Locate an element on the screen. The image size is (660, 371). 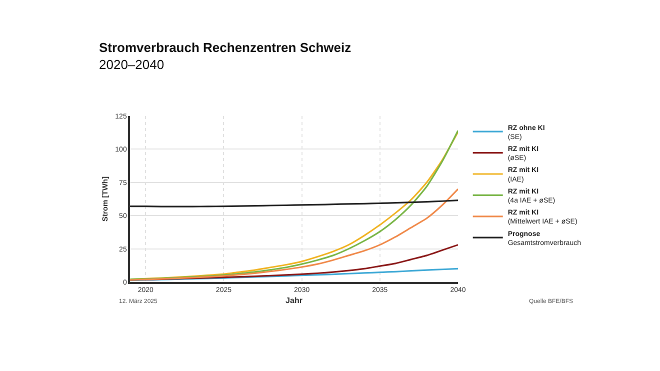
chart-title: Stromverbrauch Rechenzentren Schweiz is located at coordinates (225, 47).